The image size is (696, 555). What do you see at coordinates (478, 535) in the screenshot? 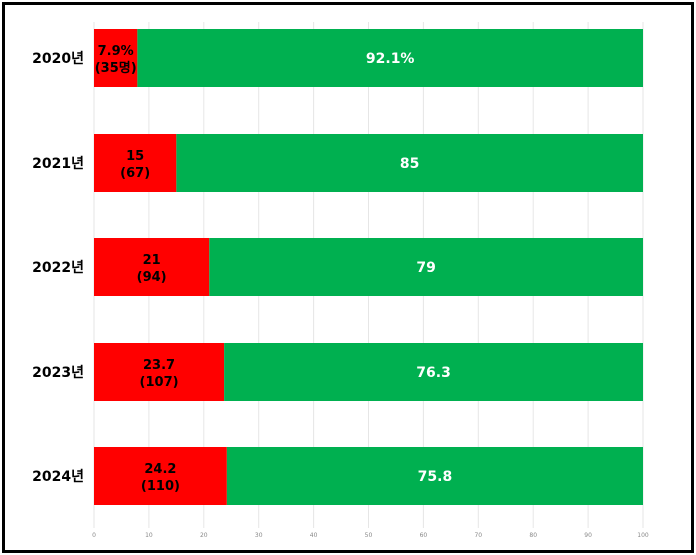
I see `x-tick-label: 70` at bounding box center [478, 535].